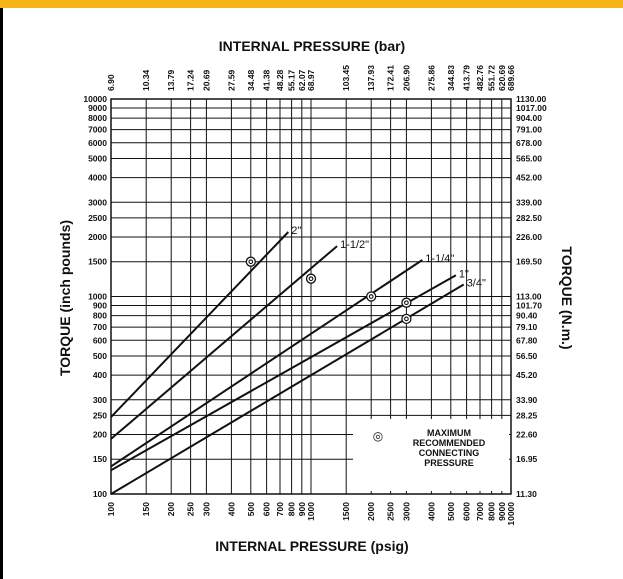 The image size is (623, 579). What do you see at coordinates (529, 159) in the screenshot?
I see `y-tick-label-nm: 565.00` at bounding box center [529, 159].